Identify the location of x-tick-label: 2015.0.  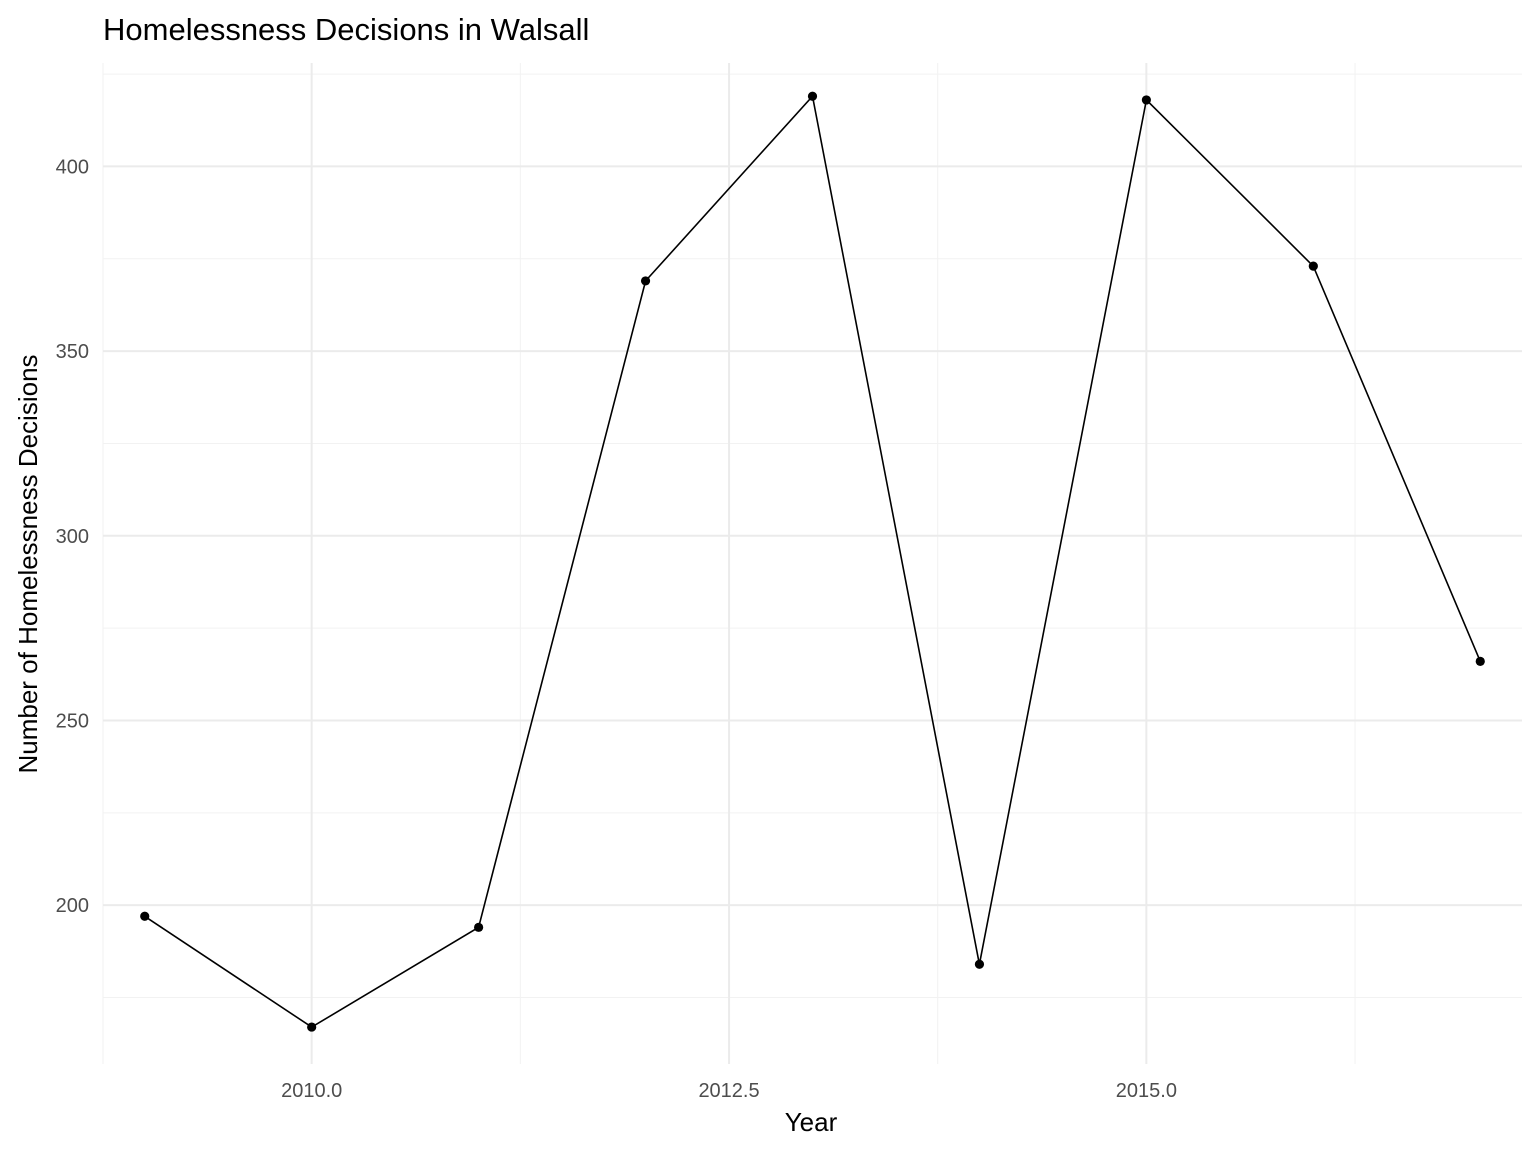
(1146, 1091).